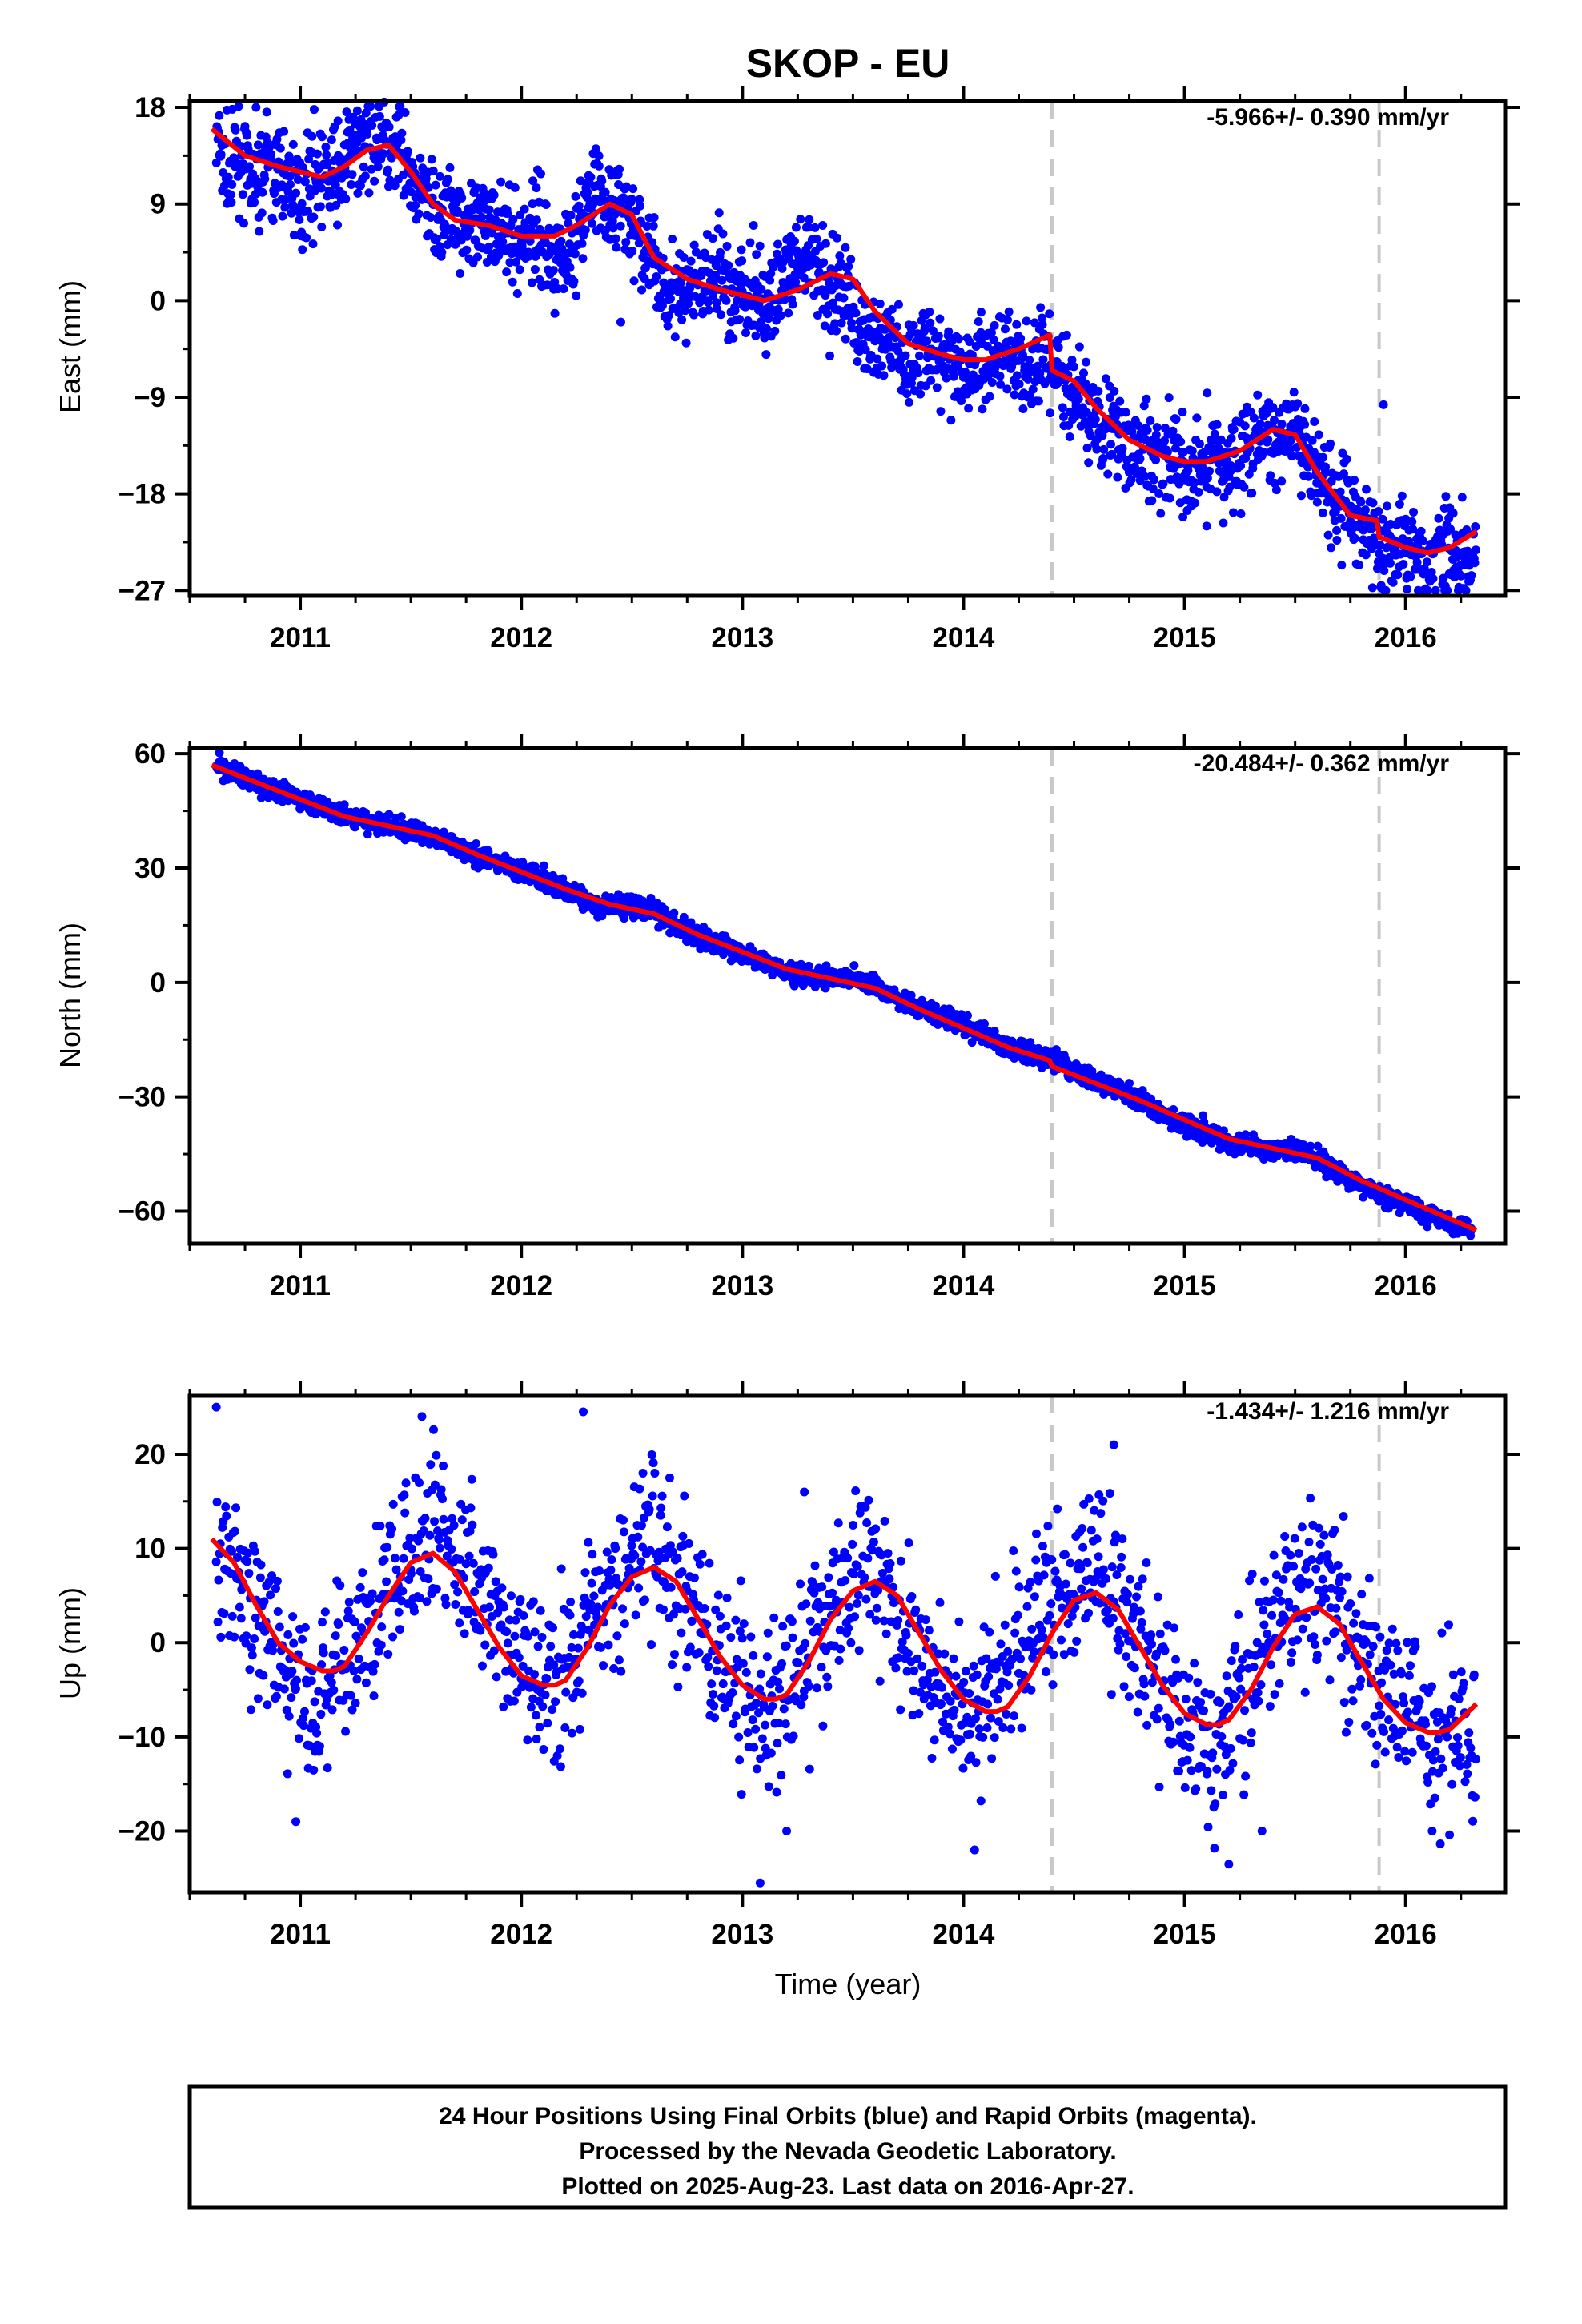 This screenshot has width=1582, height=2324. What do you see at coordinates (158, 983) in the screenshot?
I see `north-ytick-label: 0` at bounding box center [158, 983].